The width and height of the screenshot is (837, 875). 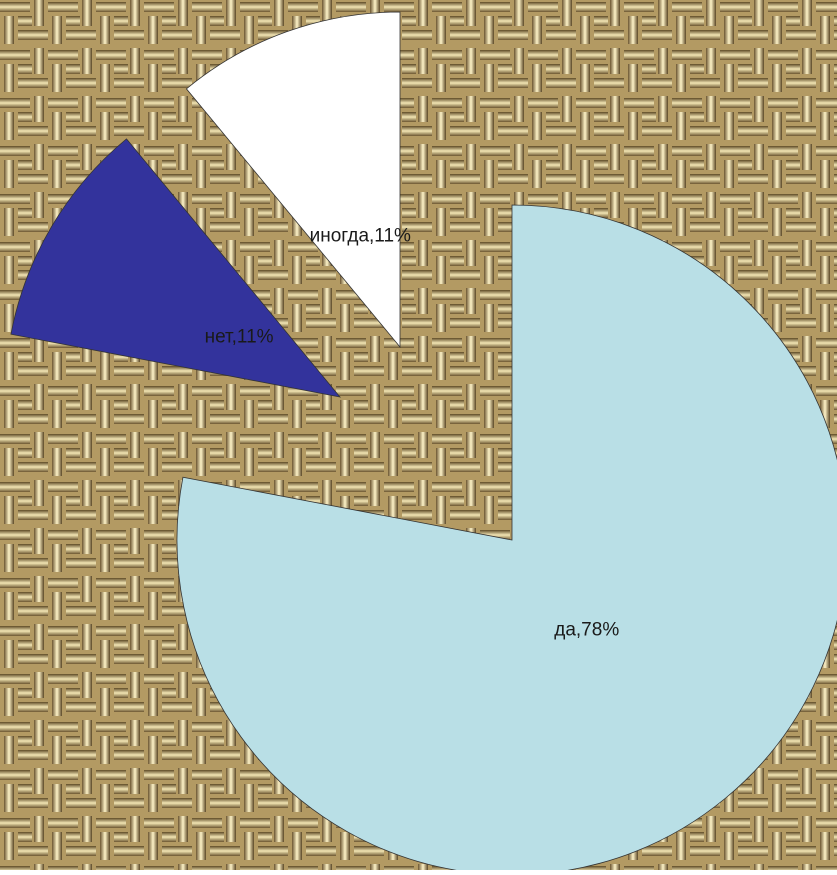 What do you see at coordinates (586, 629) in the screenshot?
I see `data-label: да,78%` at bounding box center [586, 629].